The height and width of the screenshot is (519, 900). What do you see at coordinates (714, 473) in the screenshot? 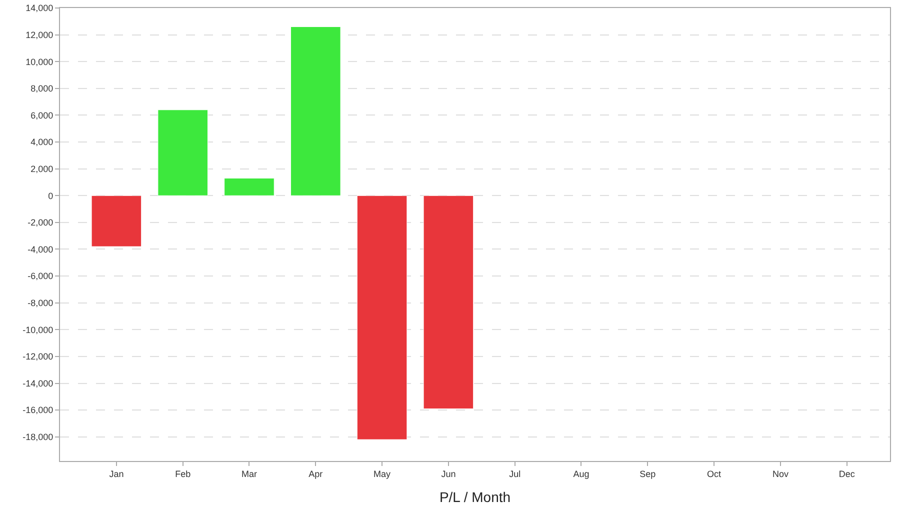
I see `x-tick-label: Oct` at bounding box center [714, 473].